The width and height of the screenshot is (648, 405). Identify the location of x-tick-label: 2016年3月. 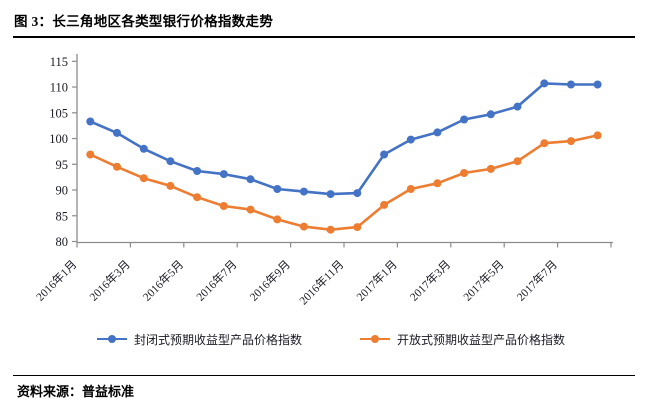
(109, 280).